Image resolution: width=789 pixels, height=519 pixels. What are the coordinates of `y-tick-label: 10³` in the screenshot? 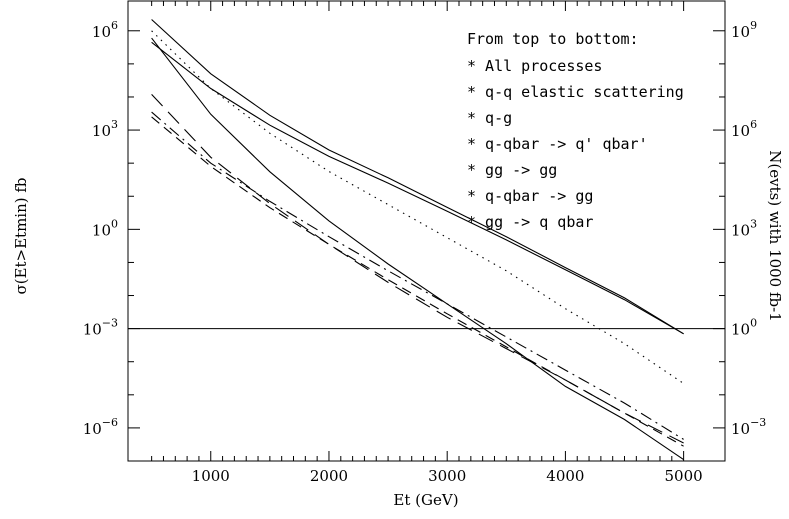 It's located at (105, 129).